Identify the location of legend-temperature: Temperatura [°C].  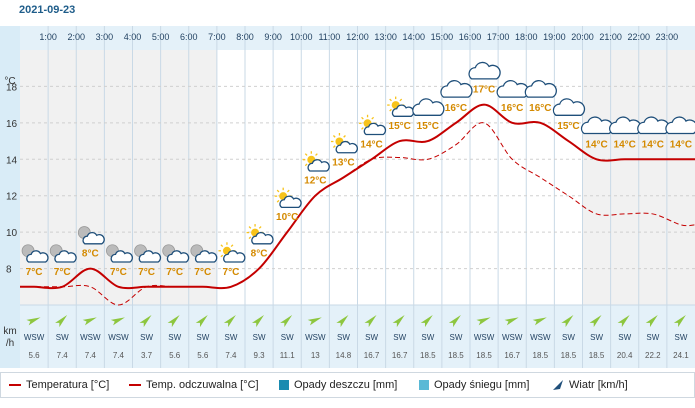
(59, 385).